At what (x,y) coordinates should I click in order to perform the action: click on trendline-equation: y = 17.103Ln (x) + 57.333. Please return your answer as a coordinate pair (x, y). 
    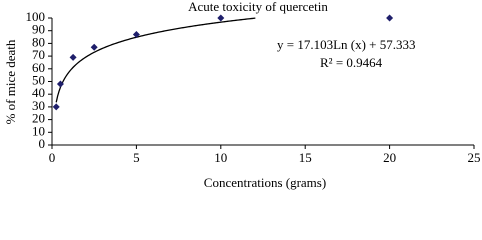
    Looking at the image, I should click on (346, 44).